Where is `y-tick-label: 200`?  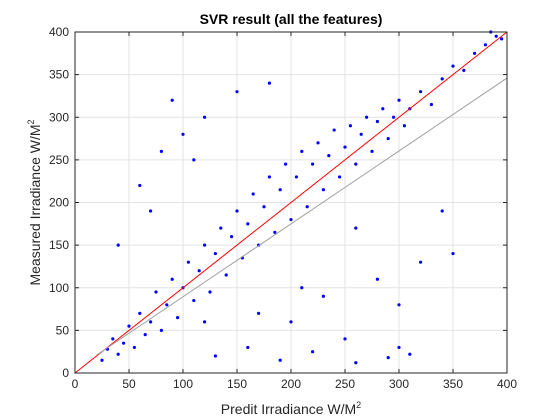 y-tick-label: 200 is located at coordinates (59, 203).